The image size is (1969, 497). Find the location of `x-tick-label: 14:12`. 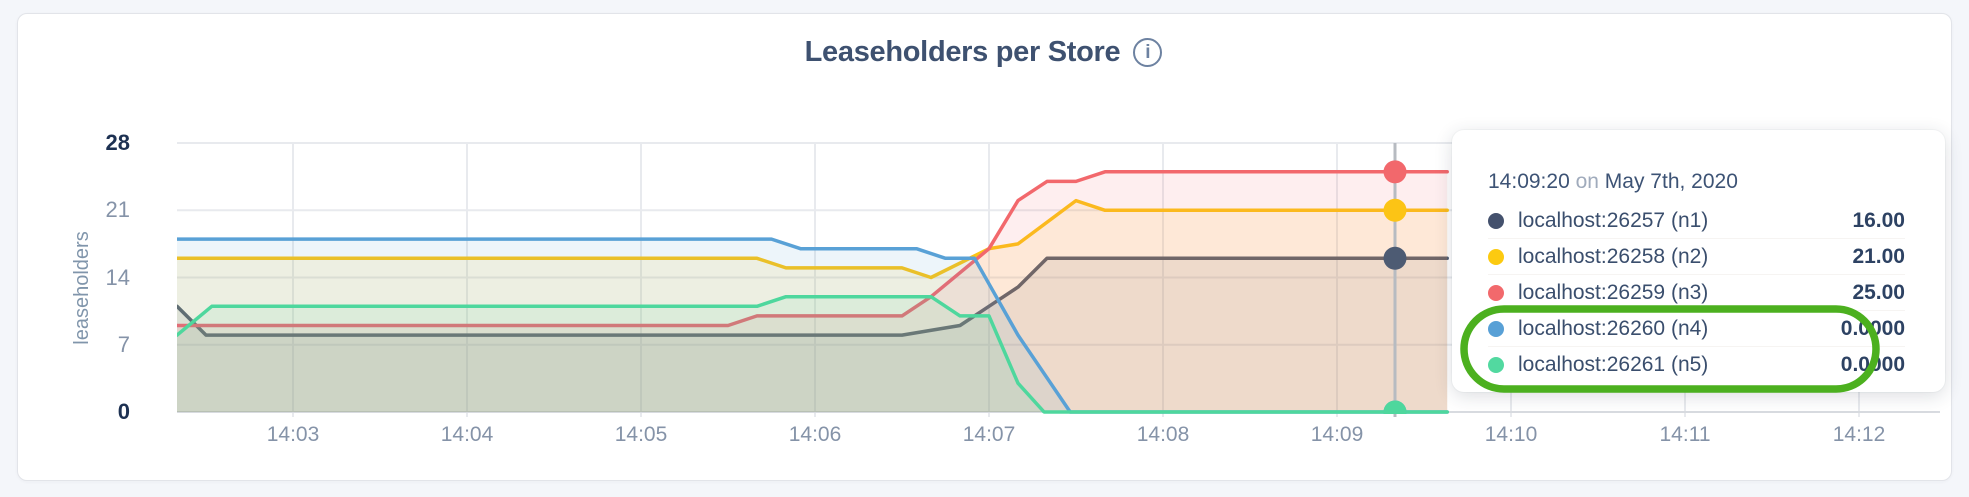

x-tick-label: 14:12 is located at coordinates (1859, 434).